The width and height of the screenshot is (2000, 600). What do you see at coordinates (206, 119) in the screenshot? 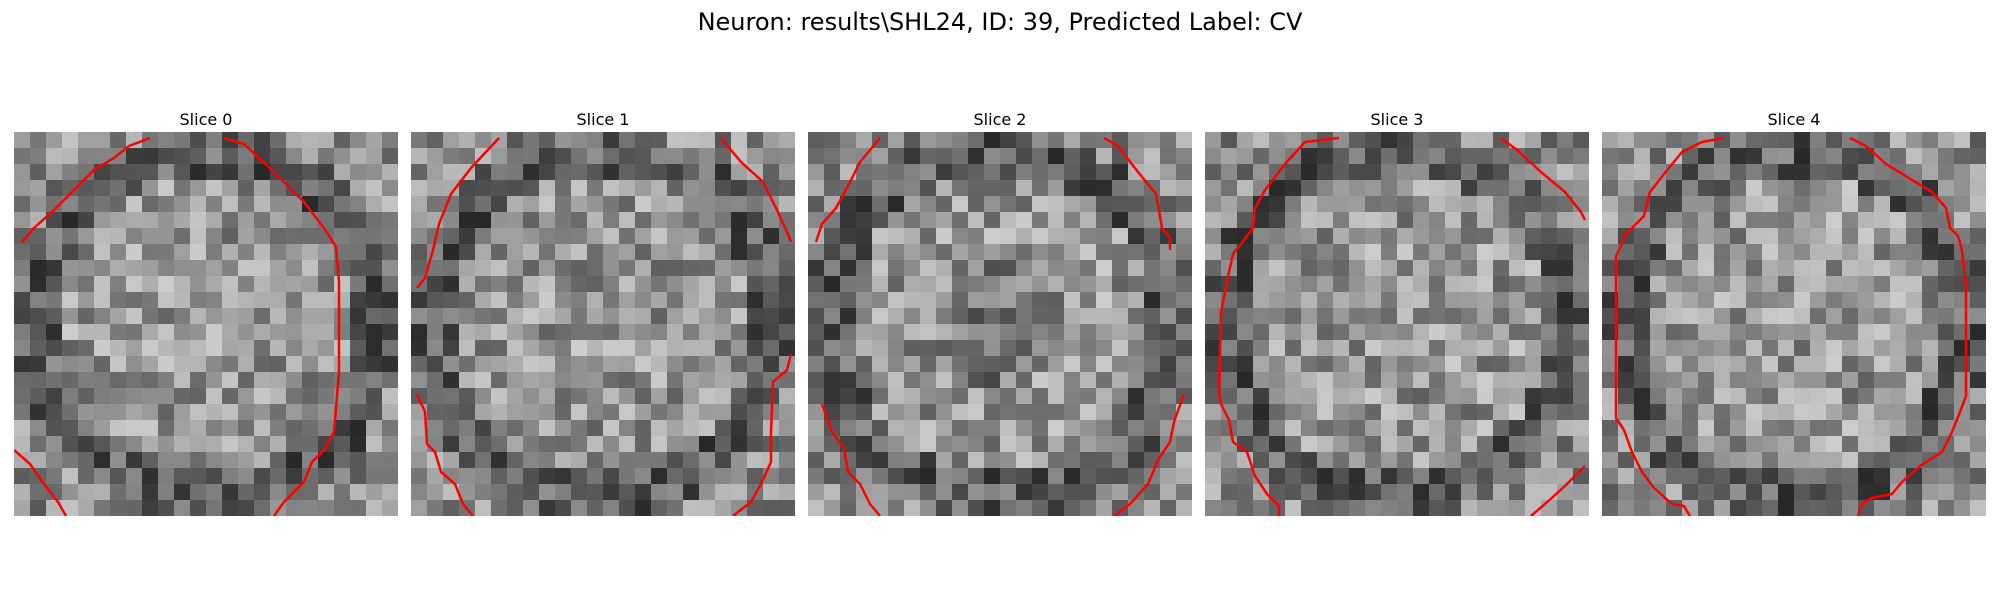
I see `slice-title: Slice 0` at bounding box center [206, 119].